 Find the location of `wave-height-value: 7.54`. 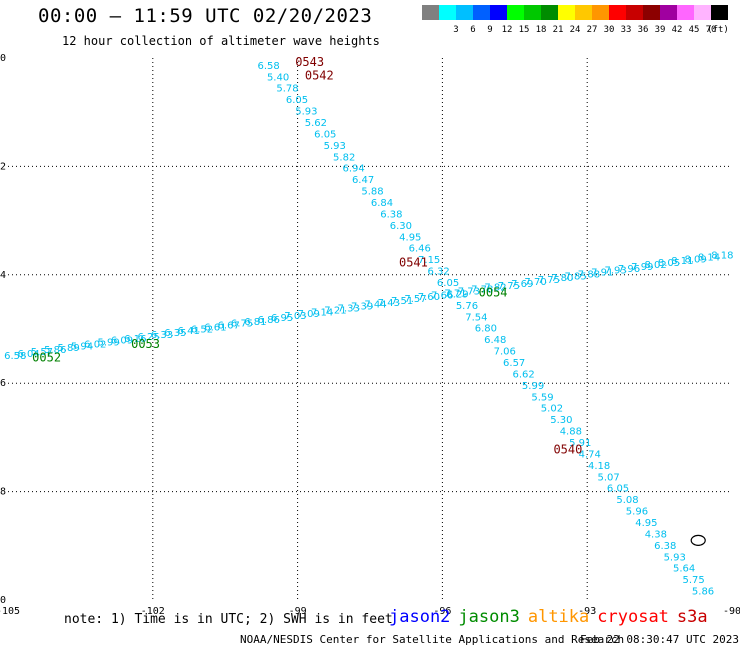

wave-height-value: 7.54 is located at coordinates (476, 317).